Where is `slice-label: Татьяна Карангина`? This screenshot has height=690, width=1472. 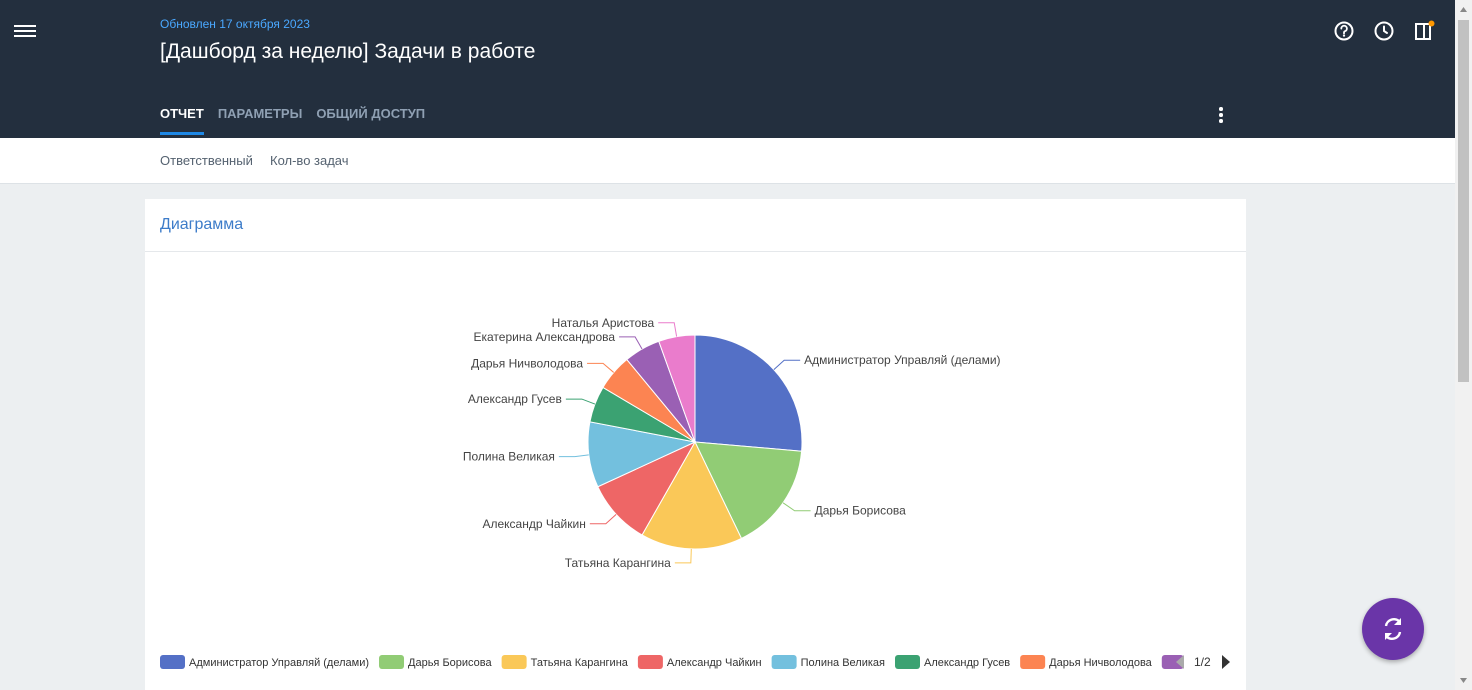
slice-label: Татьяна Карангина is located at coordinates (618, 563).